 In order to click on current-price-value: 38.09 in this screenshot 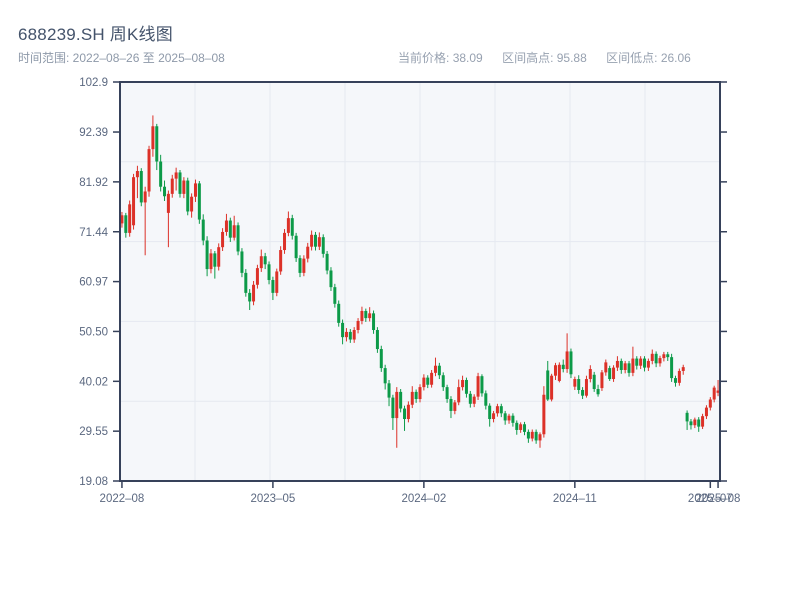, I will do `click(467, 58)`.